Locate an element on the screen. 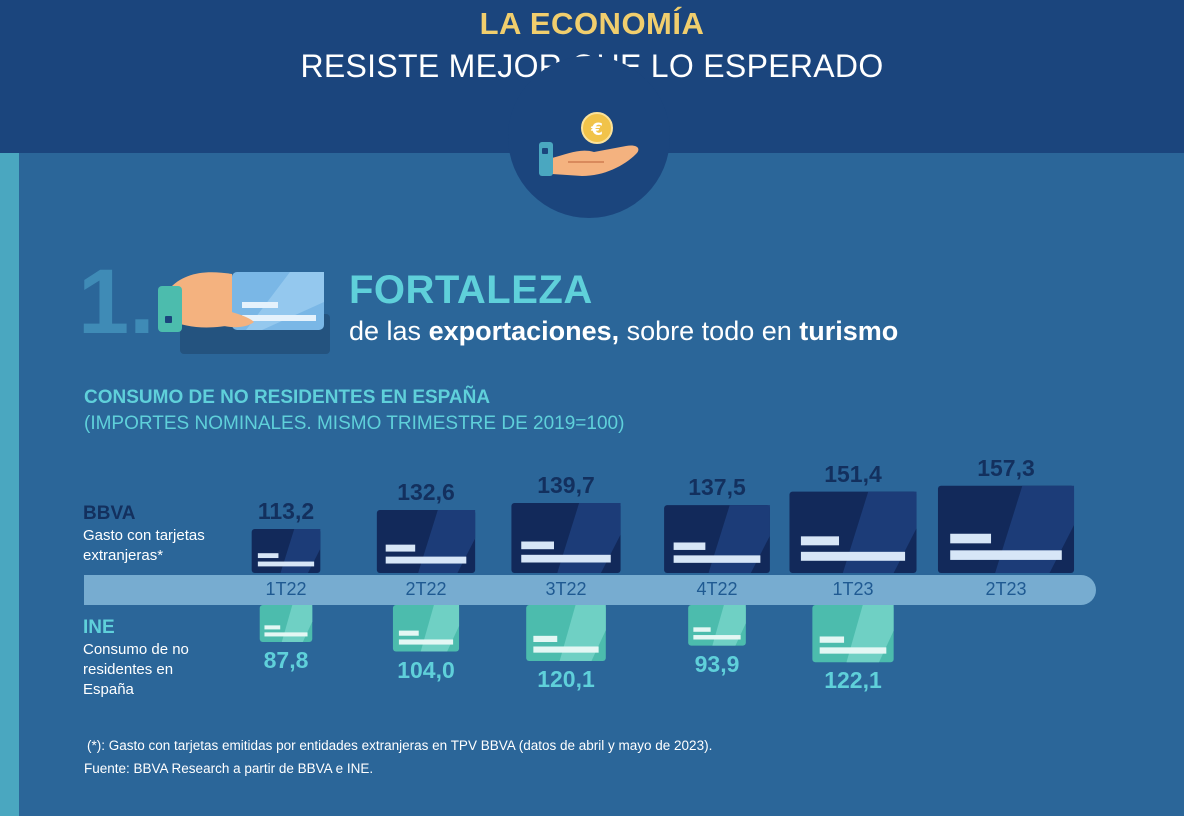 The image size is (1184, 816). ine-series-description: Consumo de no residentes en España is located at coordinates (136, 669).